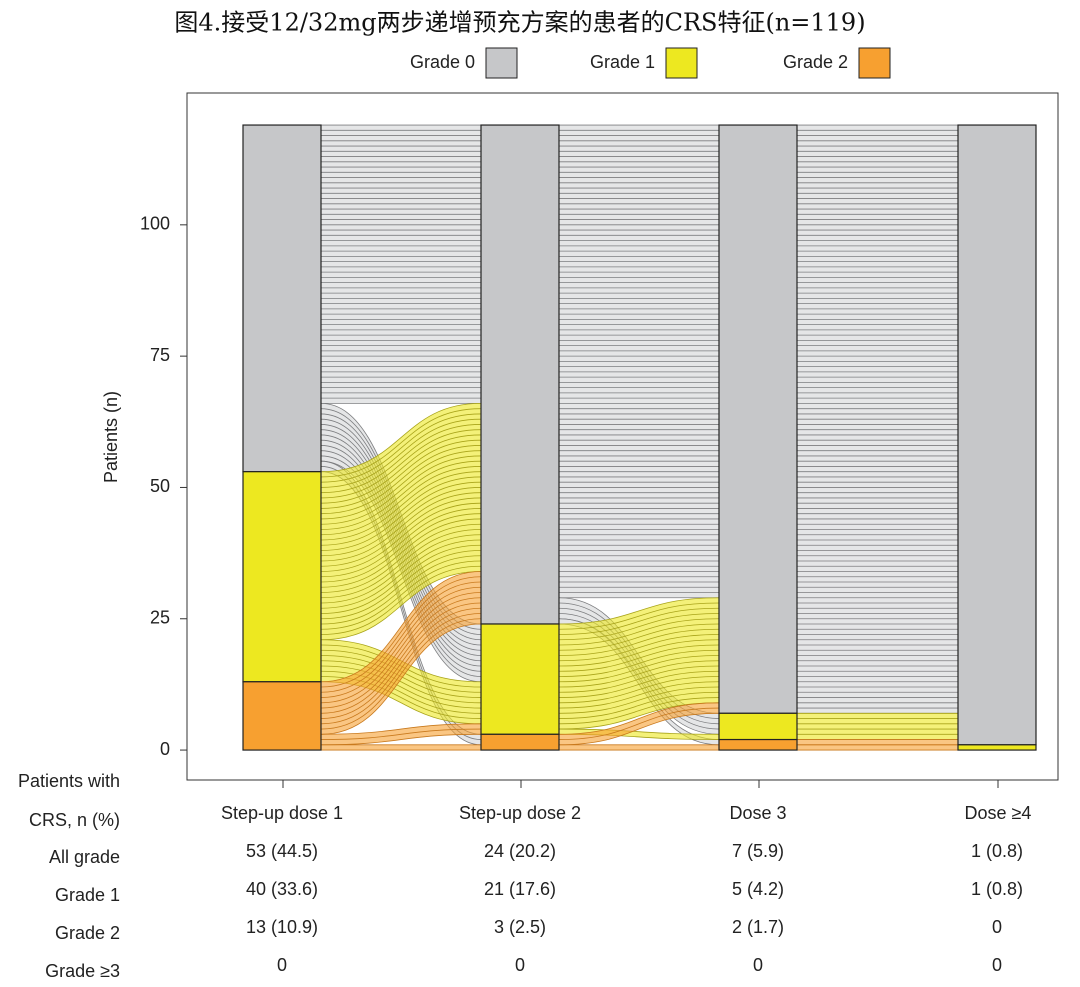 This screenshot has height=987, width=1080. Describe the element at coordinates (622, 62) in the screenshot. I see `legend-label: Grade 1` at that location.